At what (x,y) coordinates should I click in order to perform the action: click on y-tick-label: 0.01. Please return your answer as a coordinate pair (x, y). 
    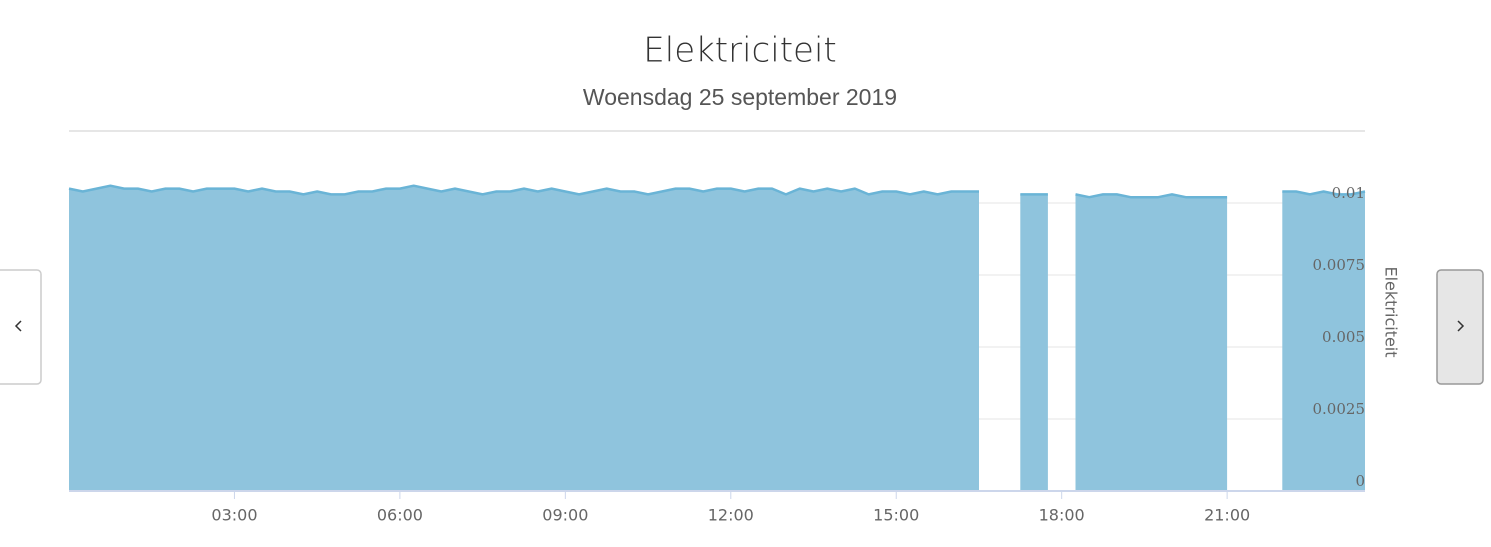
    Looking at the image, I should click on (1348, 193).